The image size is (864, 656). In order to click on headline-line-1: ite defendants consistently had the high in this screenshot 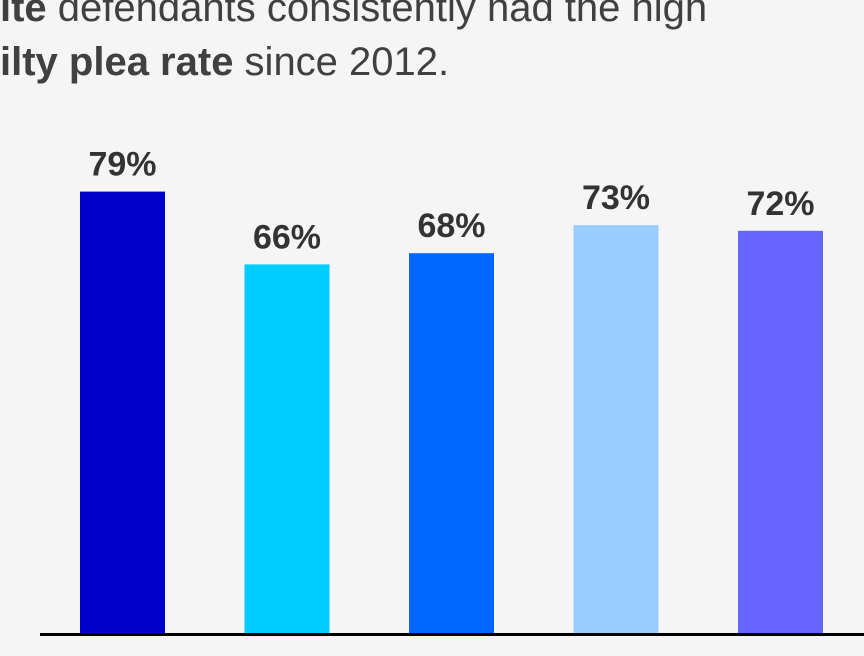, I will do `click(353, 17)`.